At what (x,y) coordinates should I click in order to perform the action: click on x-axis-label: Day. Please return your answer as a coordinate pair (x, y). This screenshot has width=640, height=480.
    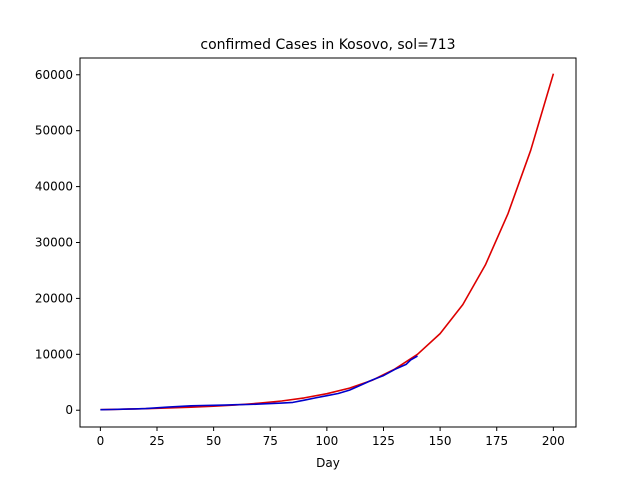
    Looking at the image, I should click on (328, 463).